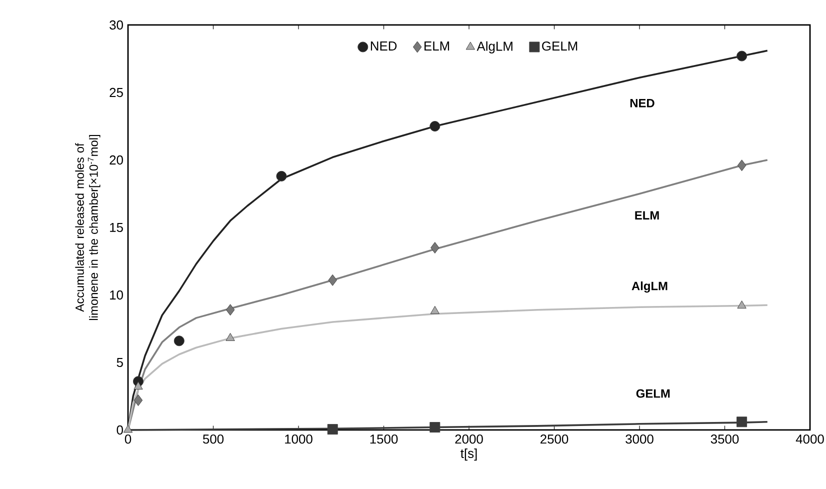 The width and height of the screenshot is (826, 489). I want to click on x-axis-title: t[s], so click(468, 454).